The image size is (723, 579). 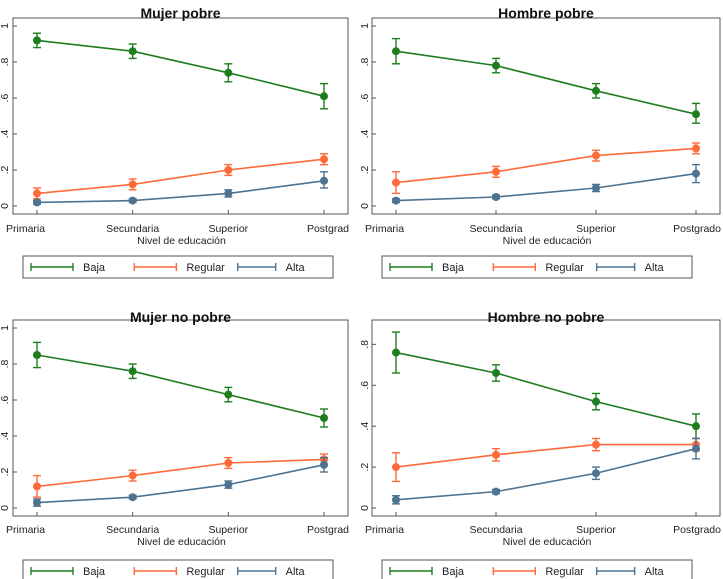 What do you see at coordinates (180, 13) in the screenshot?
I see `panel-title: Mujer pobre` at bounding box center [180, 13].